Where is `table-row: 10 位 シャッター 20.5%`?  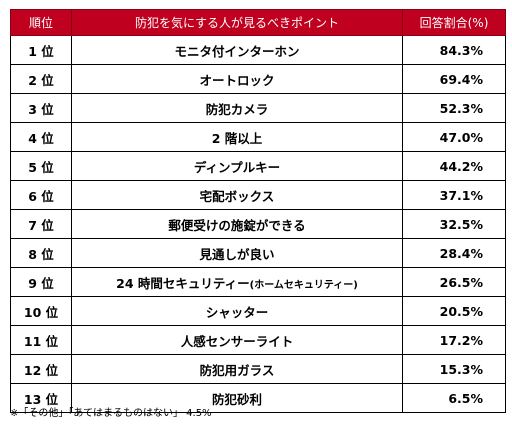 table-row: 10 位 シャッター 20.5% is located at coordinates (258, 311).